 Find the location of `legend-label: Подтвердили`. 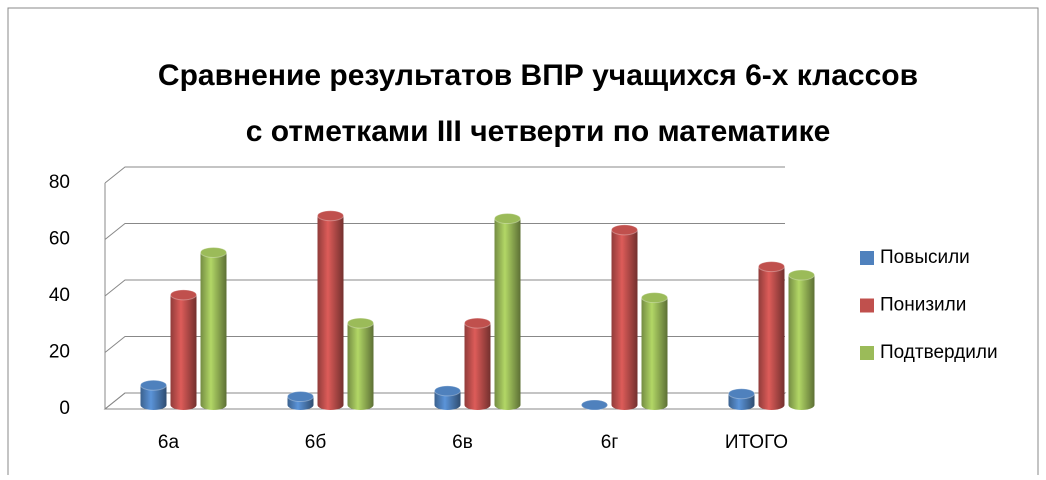

legend-label: Подтвердили is located at coordinates (939, 352).